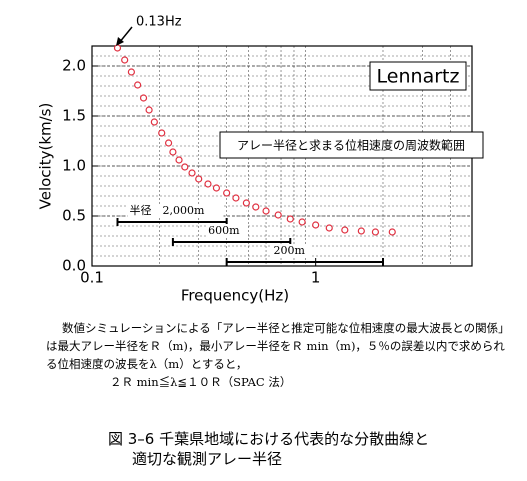 This screenshot has width=527, height=481. Describe the element at coordinates (74, 266) in the screenshot. I see `y-tick-label: 0.0` at that location.